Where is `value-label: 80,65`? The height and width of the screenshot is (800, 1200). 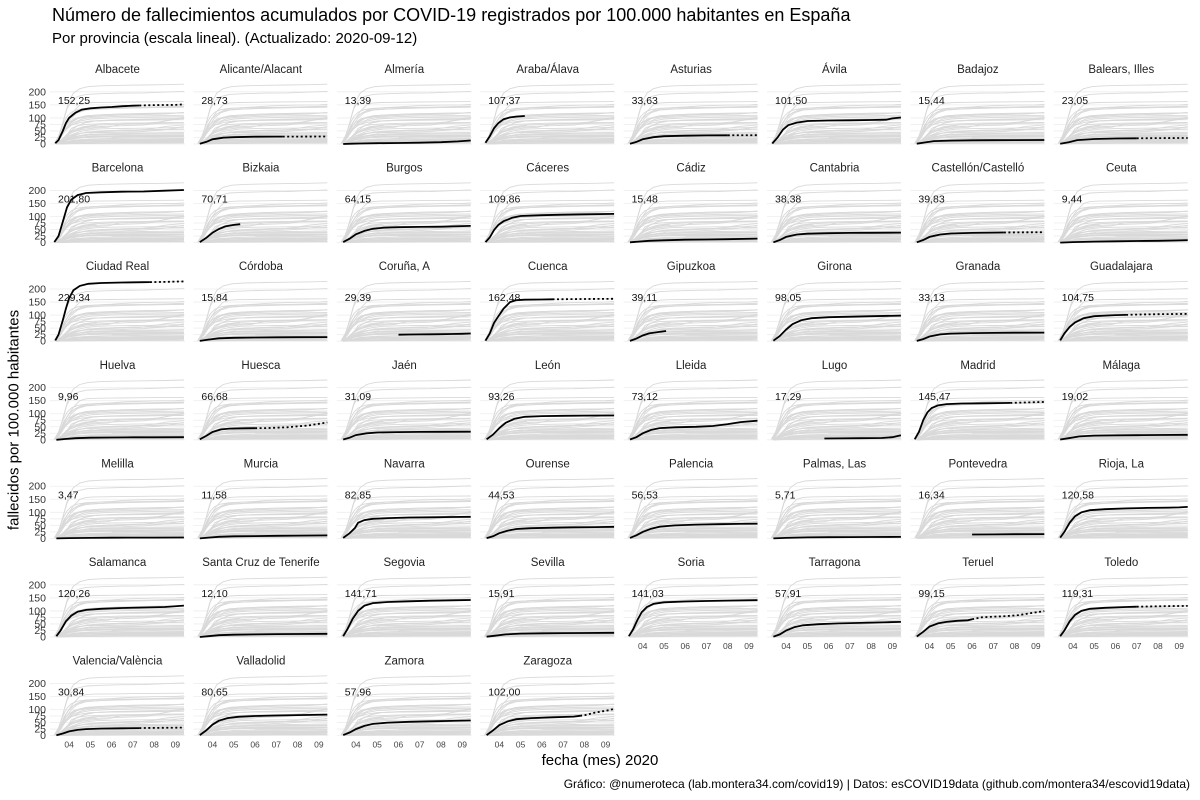 value-label: 80,65 is located at coordinates (214, 693).